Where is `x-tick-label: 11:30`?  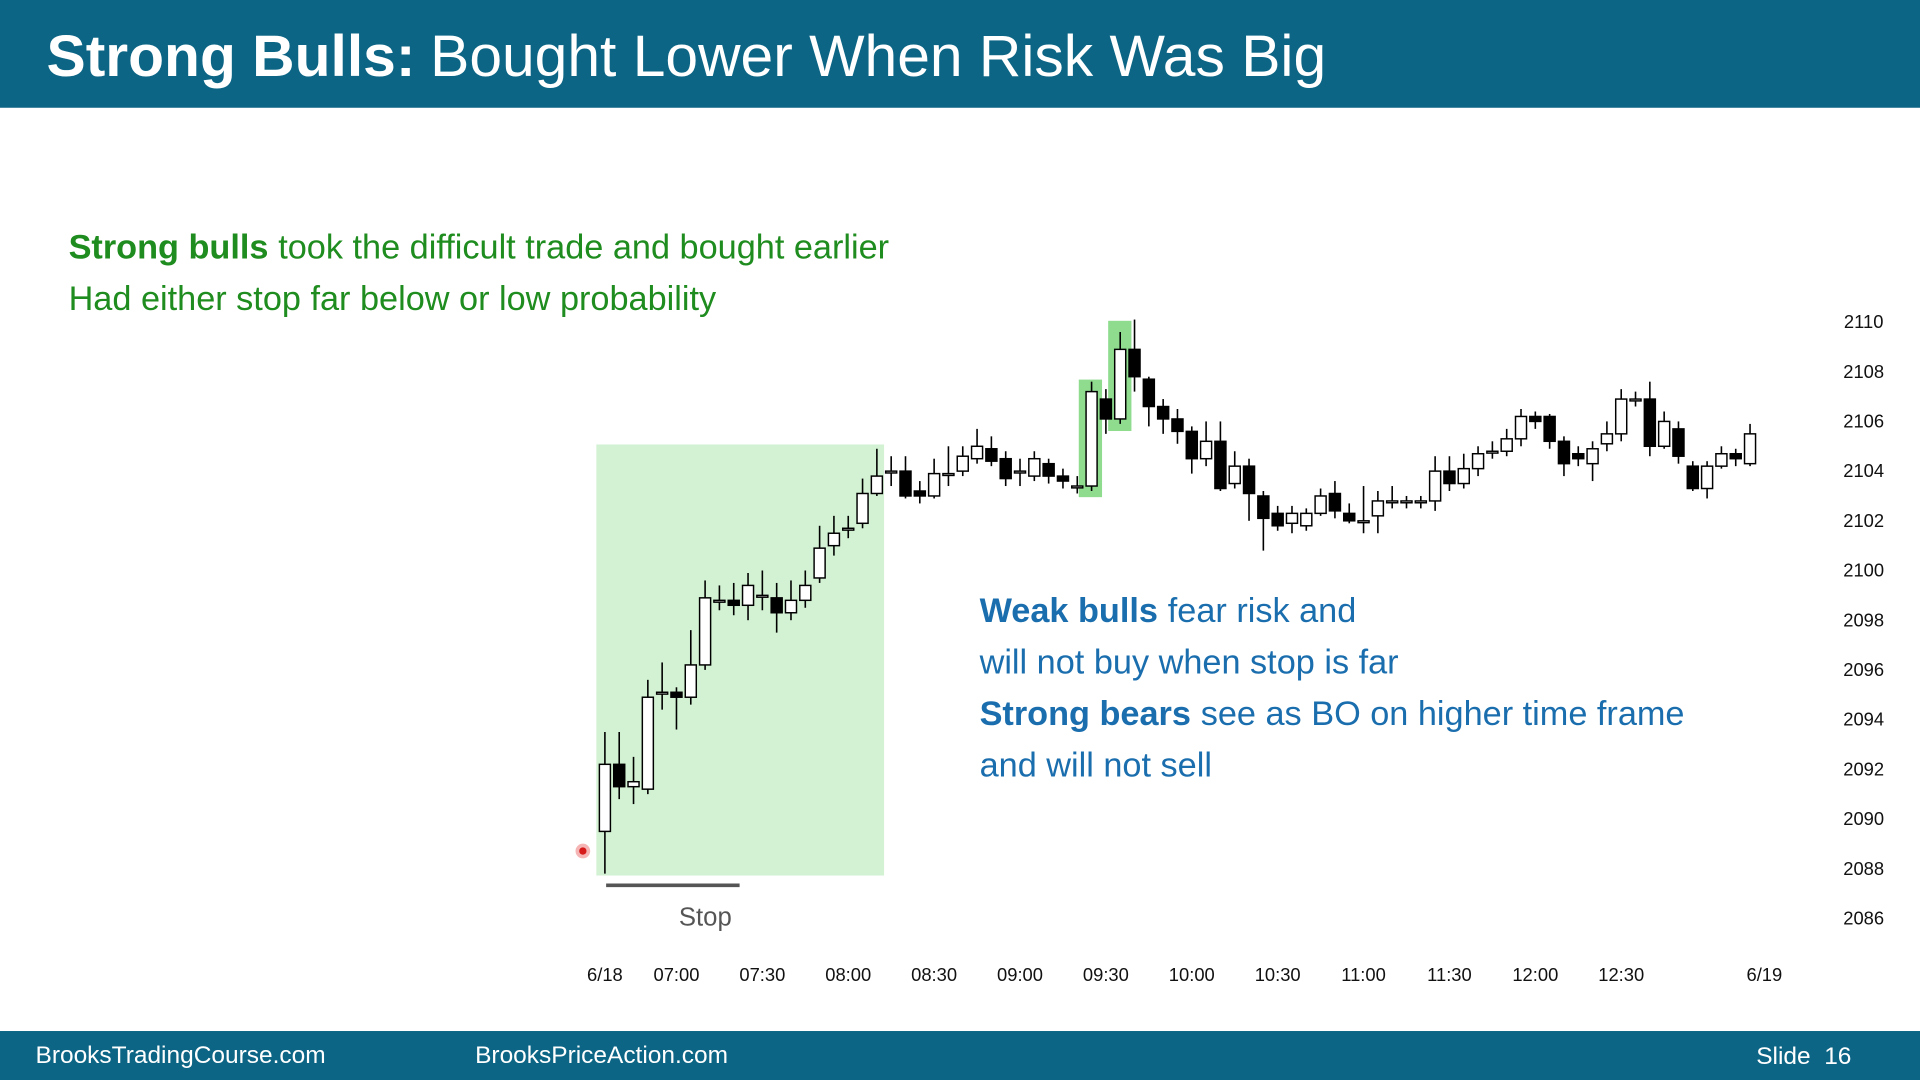 x-tick-label: 11:30 is located at coordinates (1449, 974).